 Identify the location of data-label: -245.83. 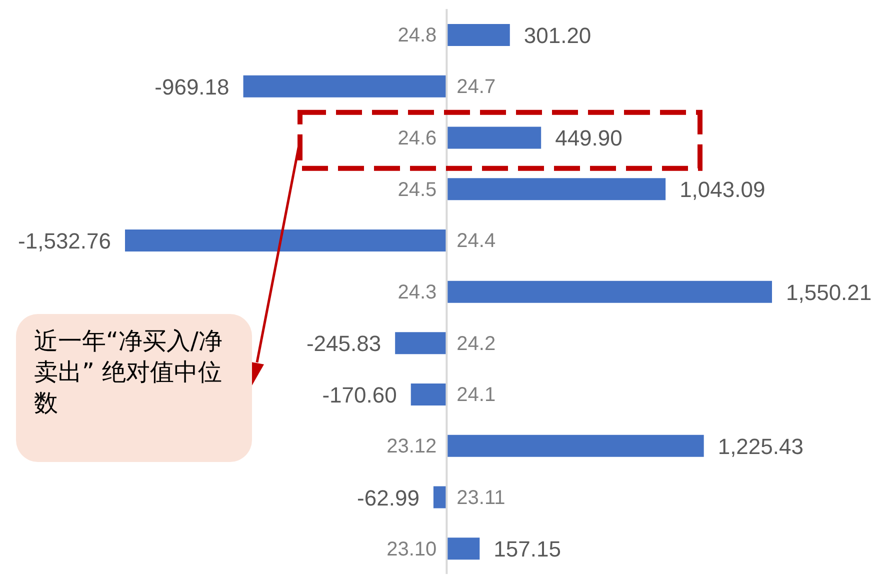
(344, 343).